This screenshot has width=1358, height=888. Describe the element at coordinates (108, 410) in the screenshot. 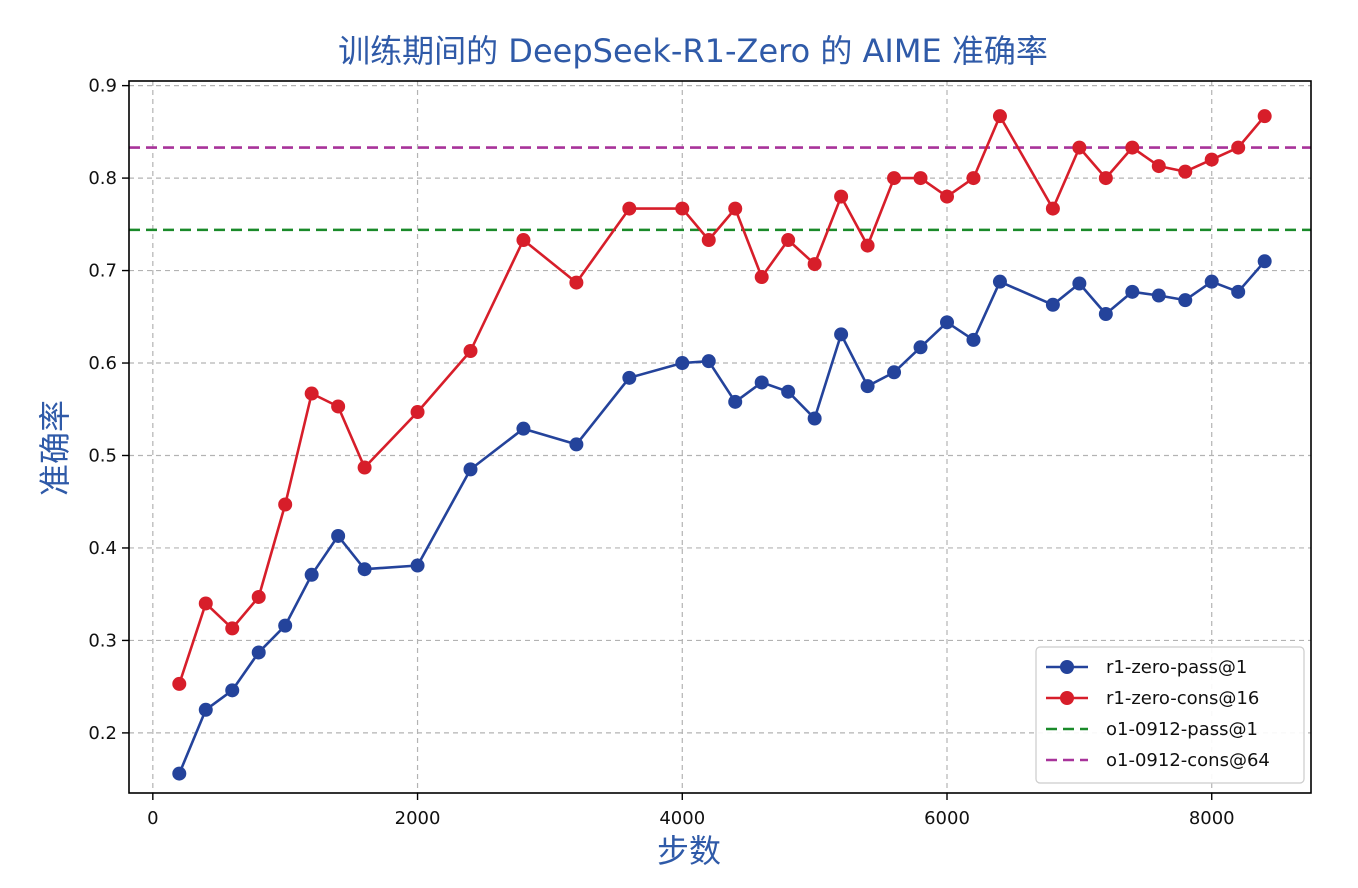

I see `y-axis: 0.2 0.3 0.4 0.5 0.6 0.7 0.8 0.9` at that location.